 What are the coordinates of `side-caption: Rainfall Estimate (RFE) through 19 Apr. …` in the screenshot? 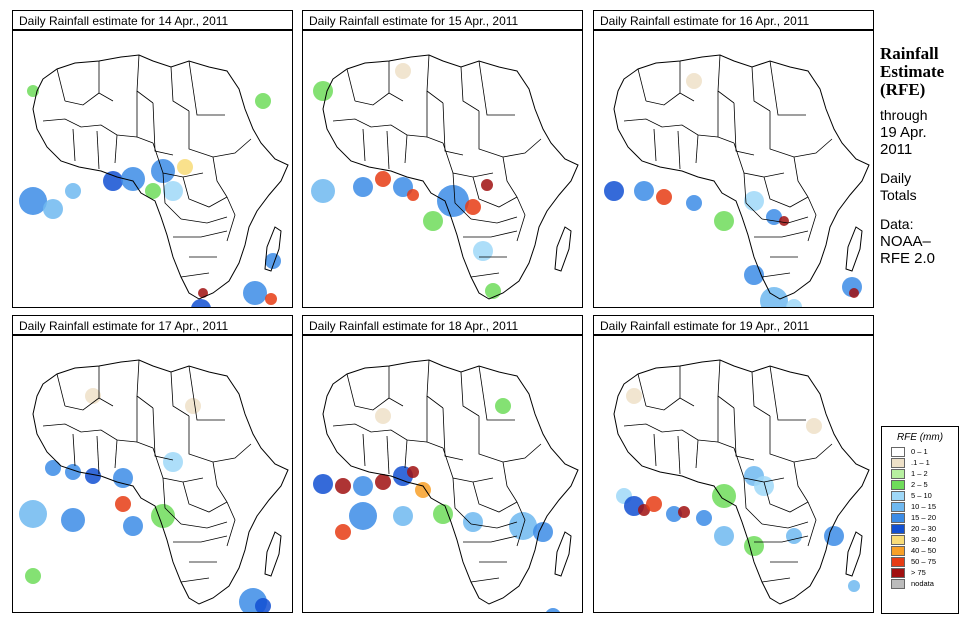 It's located at (922, 156).